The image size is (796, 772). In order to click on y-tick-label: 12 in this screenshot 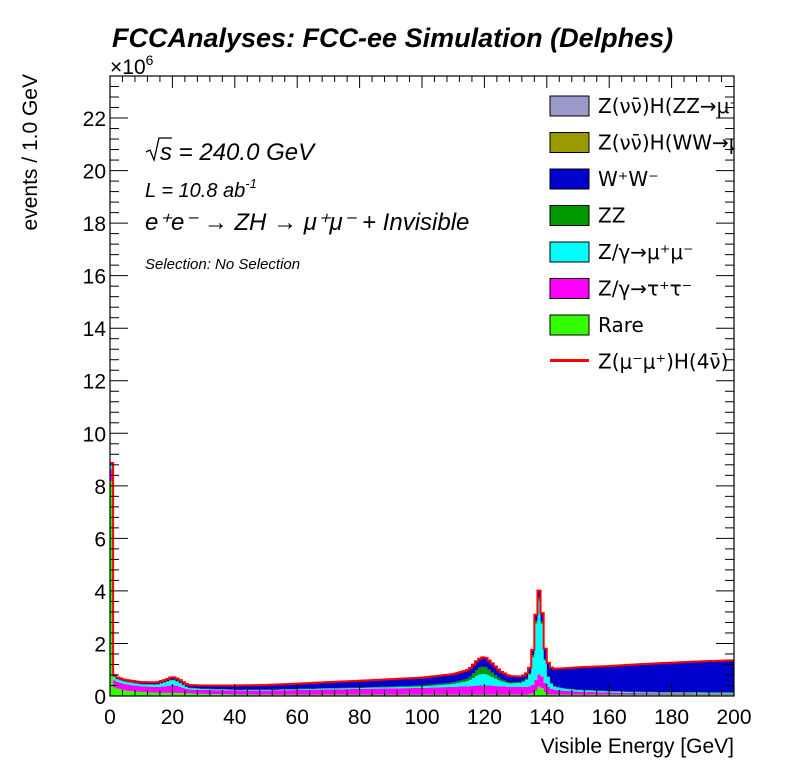, I will do `click(94, 382)`.